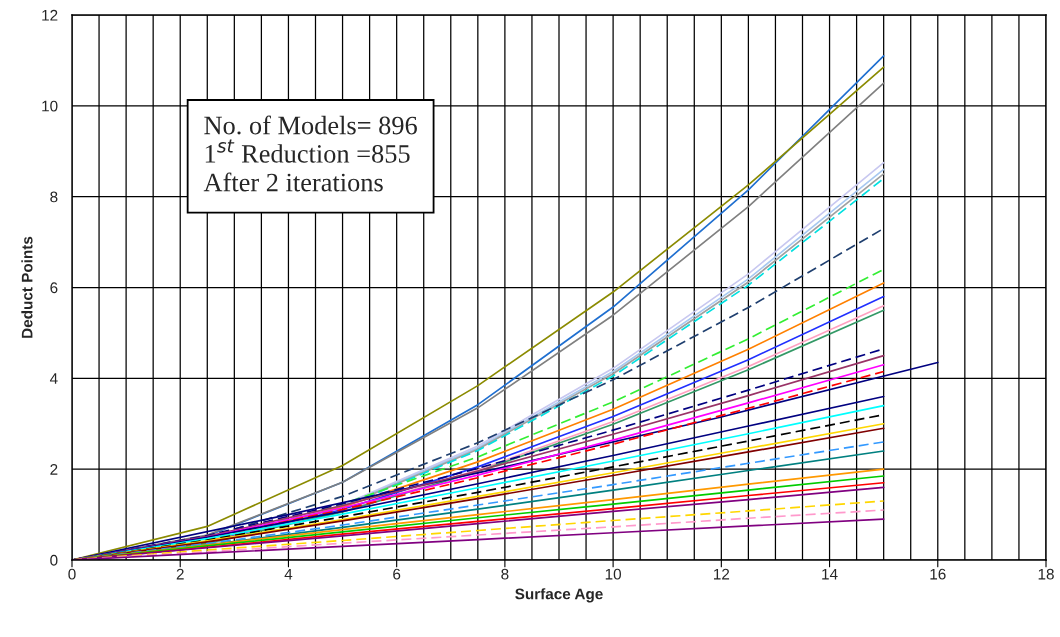 This screenshot has height=637, width=1060. Describe the element at coordinates (830, 574) in the screenshot. I see `x-tick-label: 14` at that location.